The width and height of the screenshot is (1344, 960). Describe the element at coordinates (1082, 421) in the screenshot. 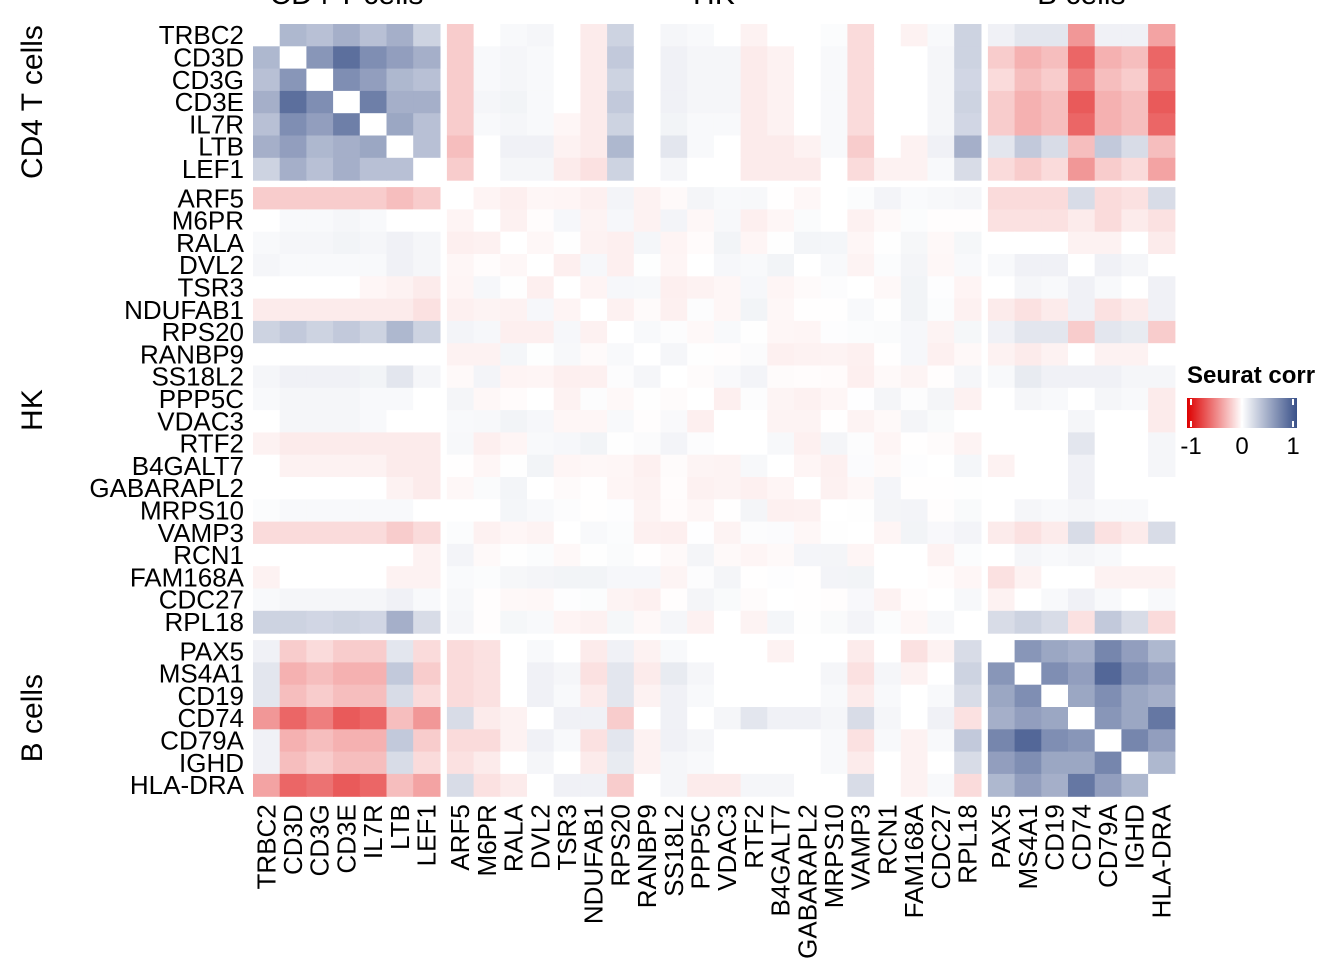

I see `heatmap-cell-VDAC3-CD74` at that location.